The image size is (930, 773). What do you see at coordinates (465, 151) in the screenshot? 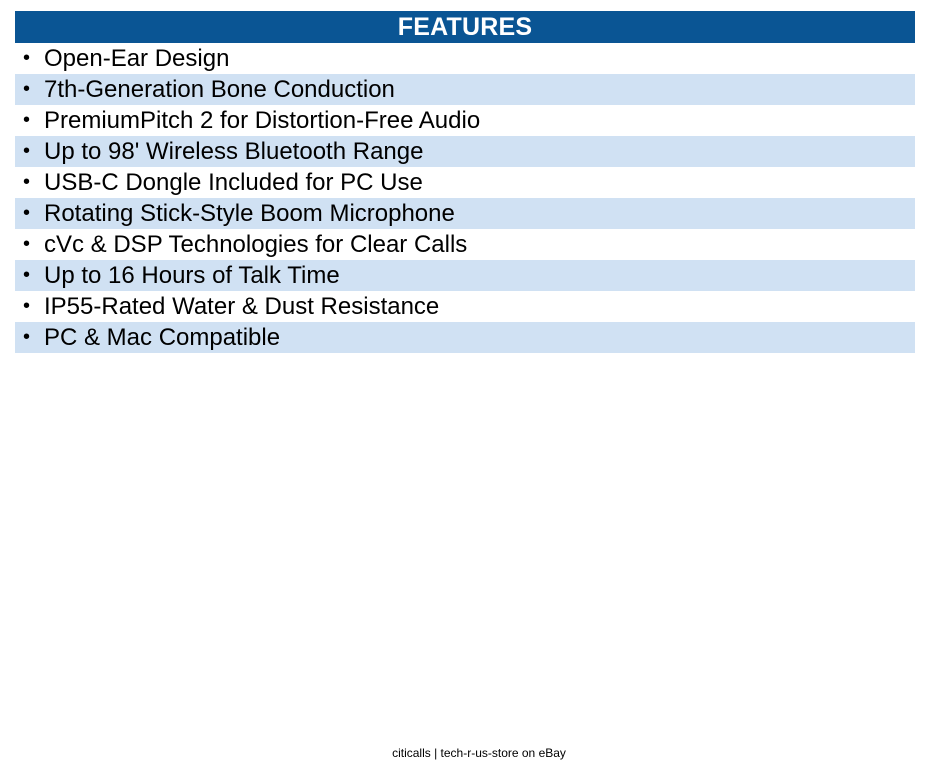
I see `feature-item: • Up to 98' Wireless Bluetooth Range` at bounding box center [465, 151].